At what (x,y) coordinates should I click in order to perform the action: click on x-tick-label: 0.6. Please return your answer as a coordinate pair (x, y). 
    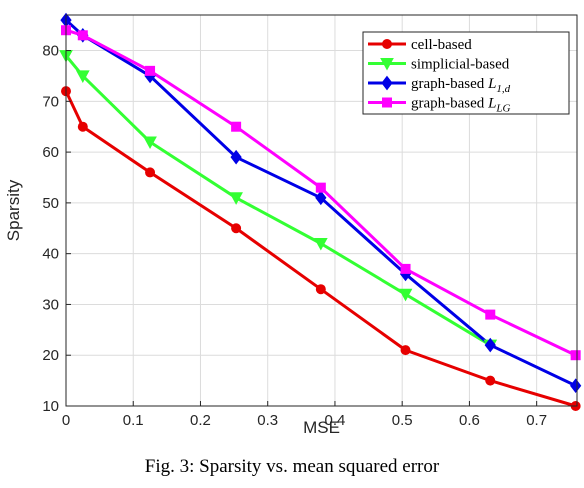
    Looking at the image, I should click on (469, 420).